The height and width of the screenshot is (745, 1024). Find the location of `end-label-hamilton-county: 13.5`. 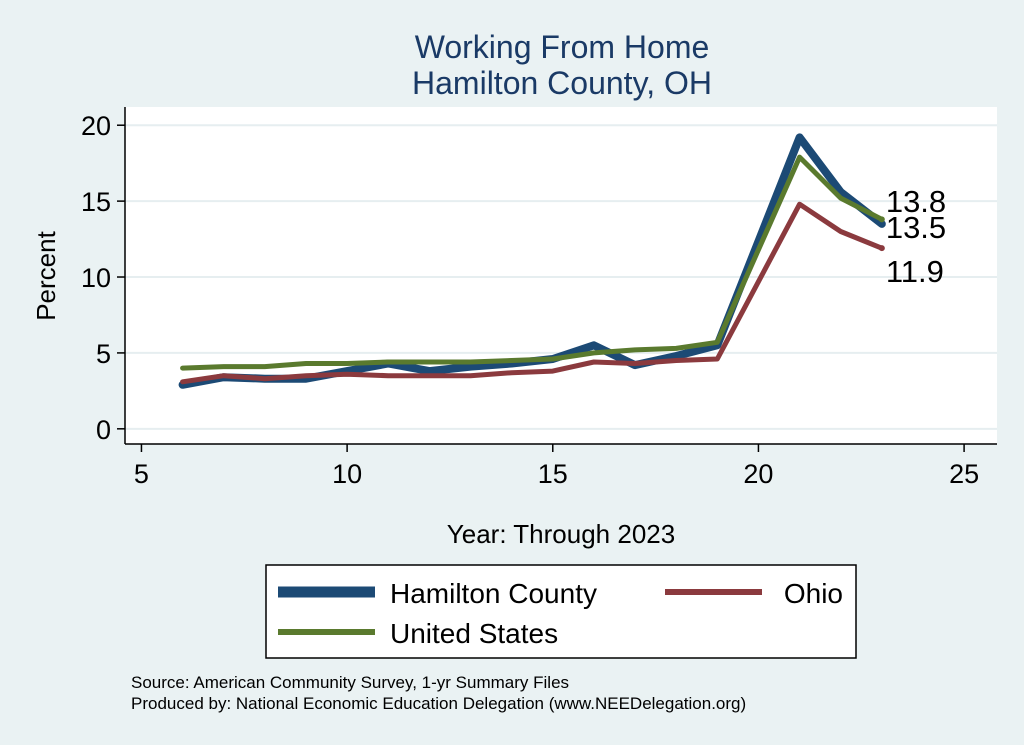

end-label-hamilton-county: 13.5 is located at coordinates (916, 227).